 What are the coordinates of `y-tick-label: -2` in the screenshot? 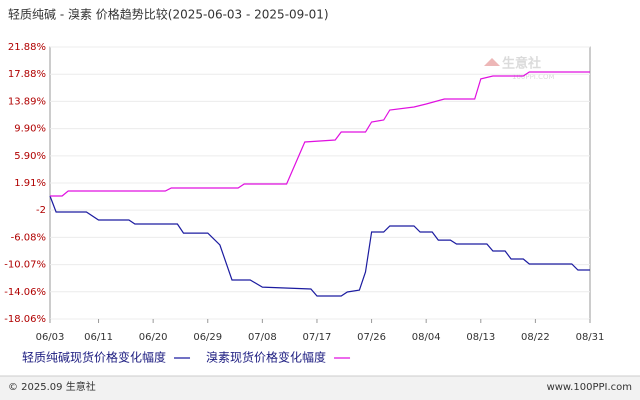 It's located at (41, 210).